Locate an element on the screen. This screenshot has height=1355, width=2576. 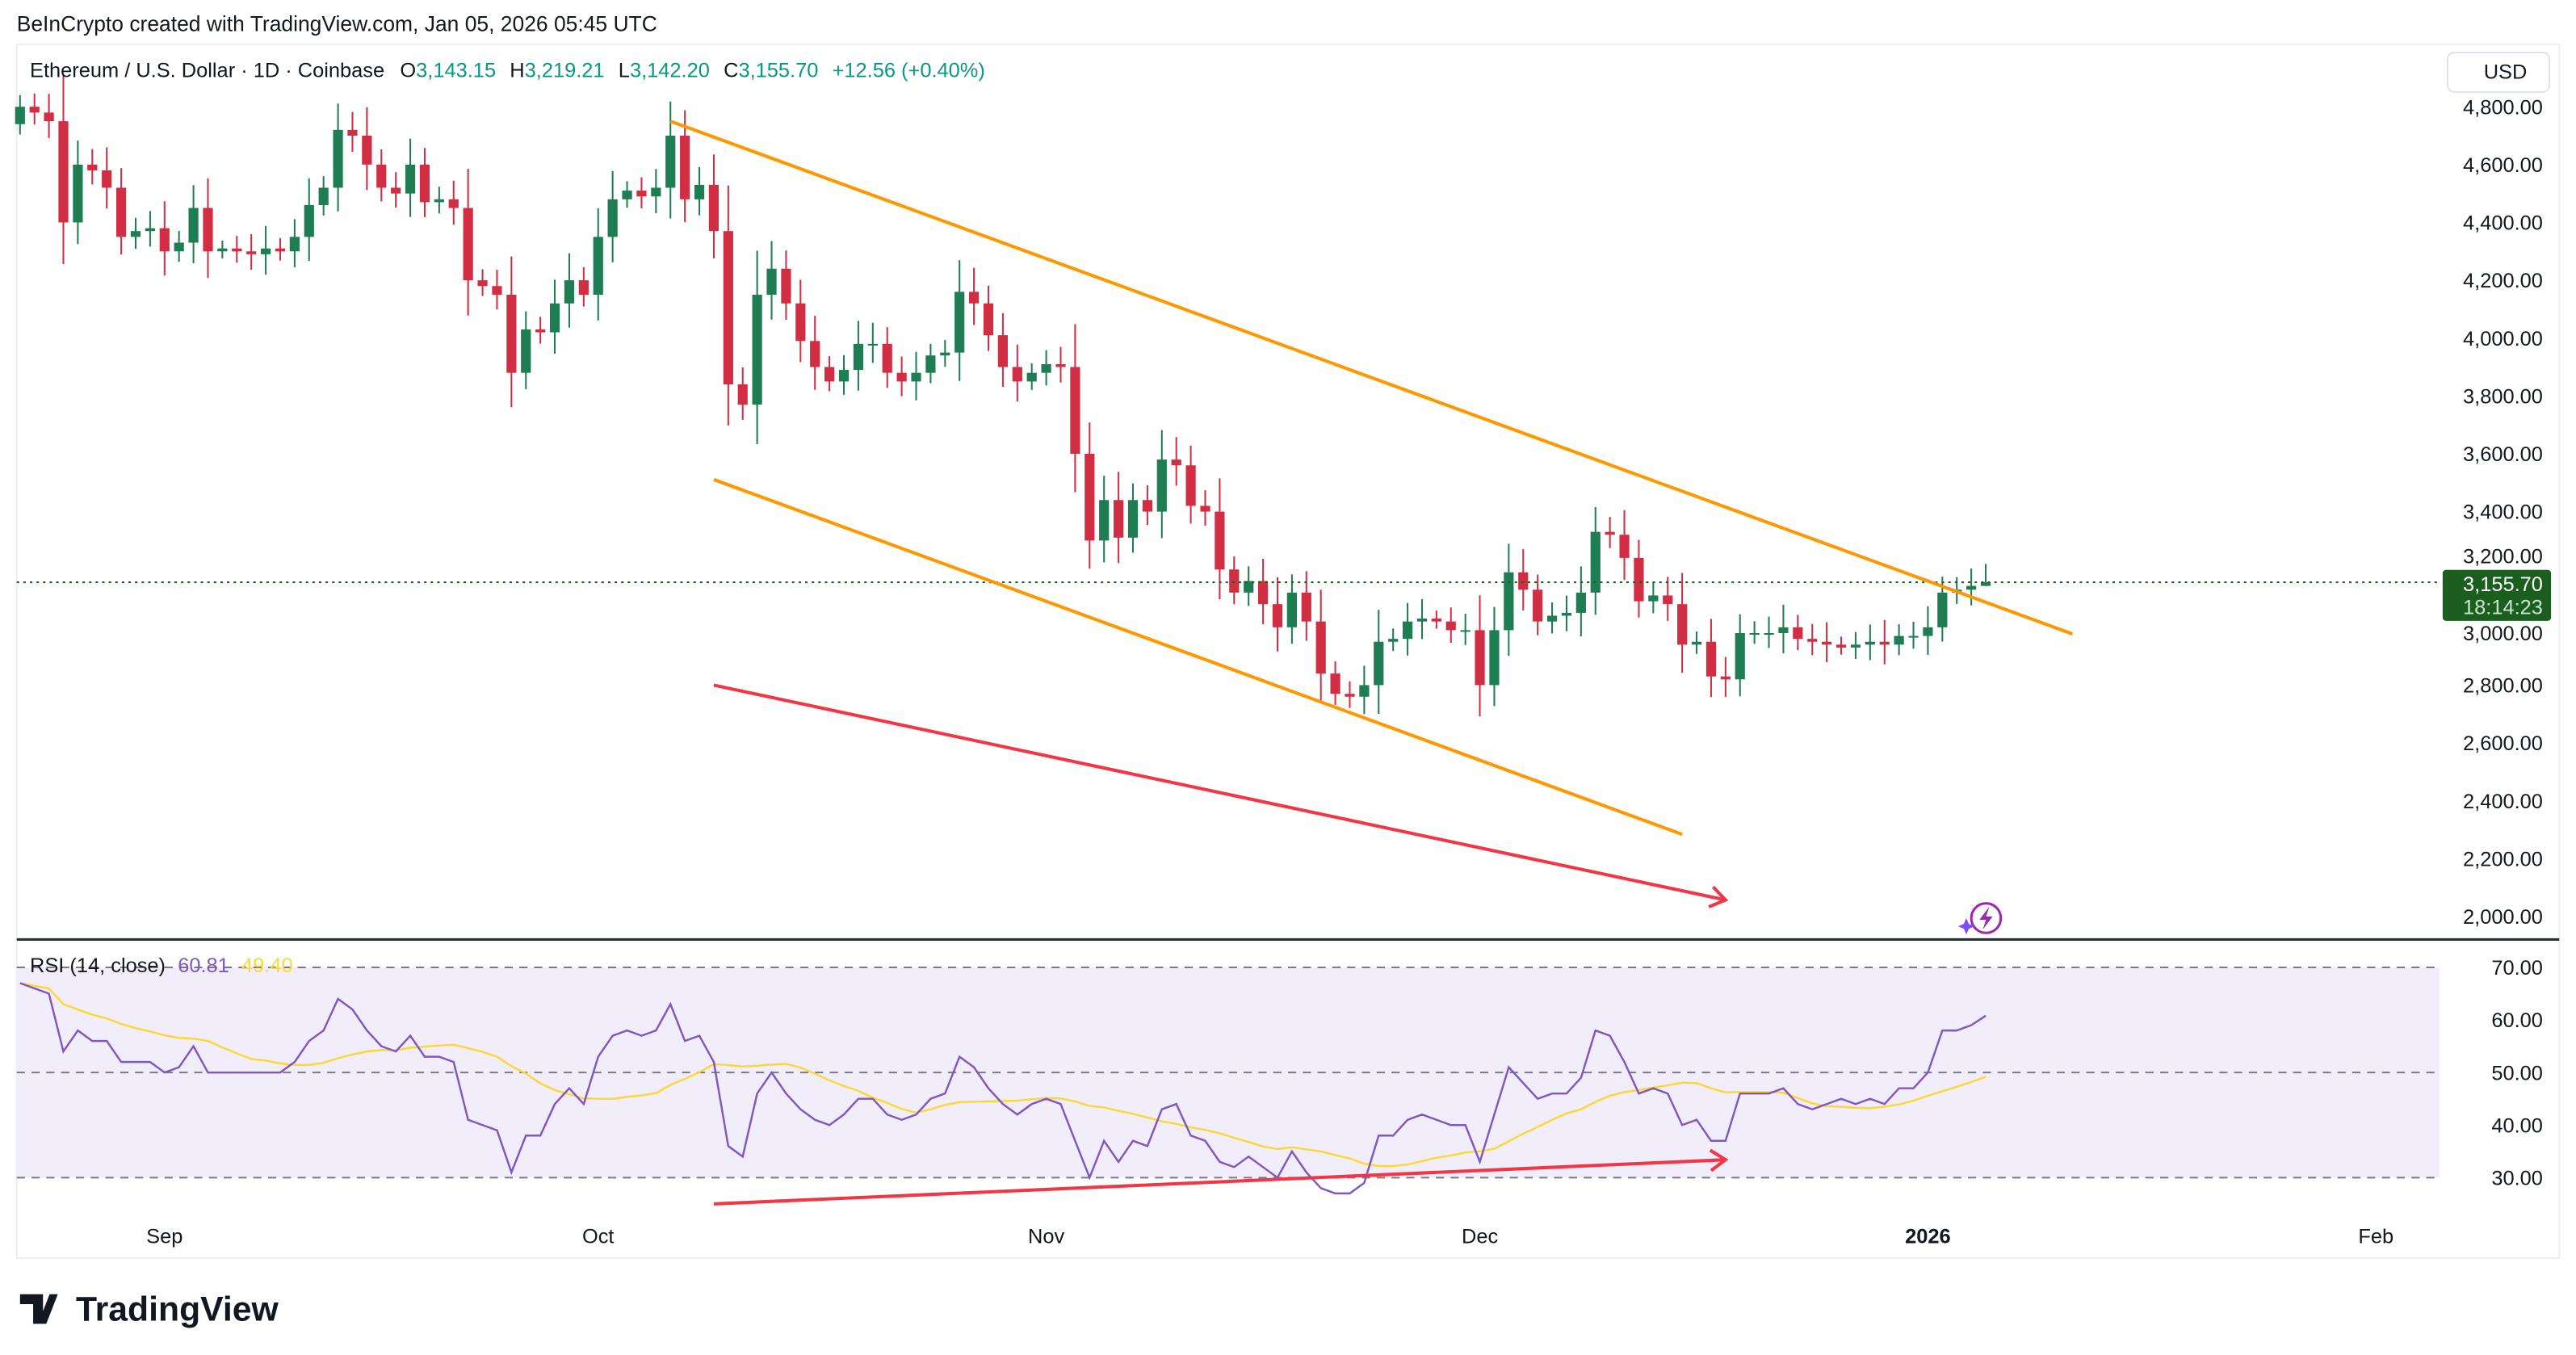
price-tick-label: 4,000.00 is located at coordinates (2503, 339).